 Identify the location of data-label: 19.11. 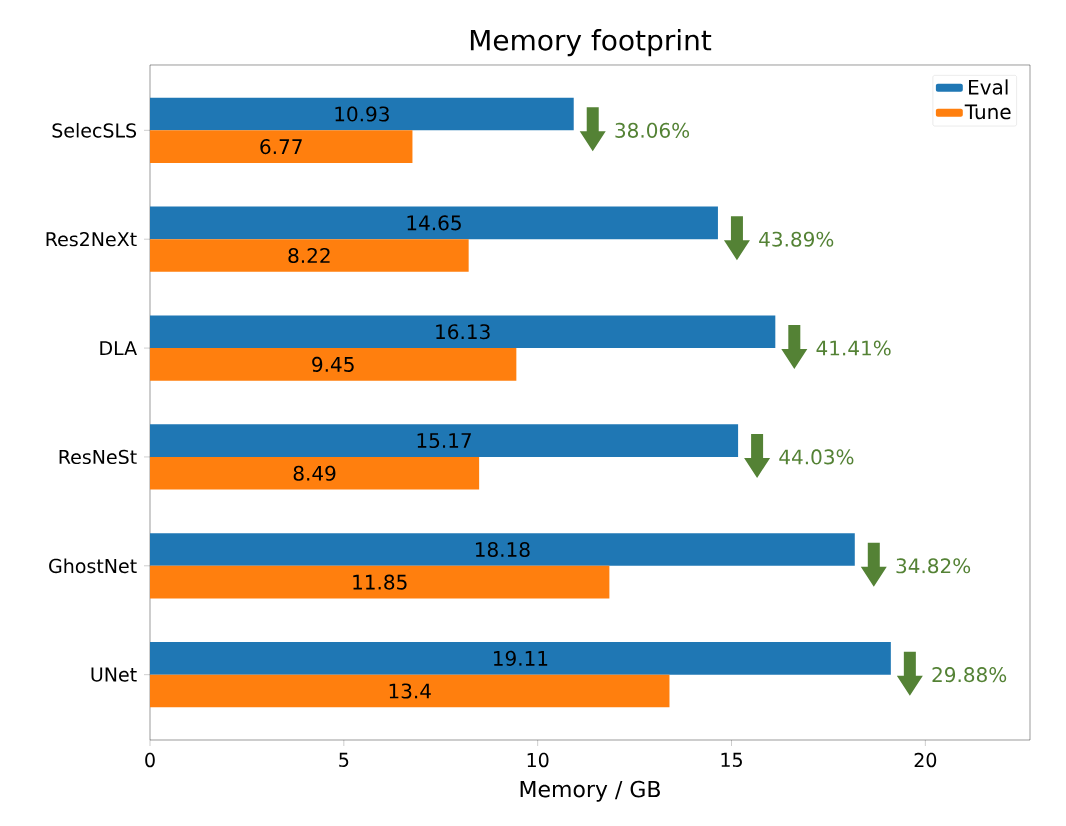
(520, 658).